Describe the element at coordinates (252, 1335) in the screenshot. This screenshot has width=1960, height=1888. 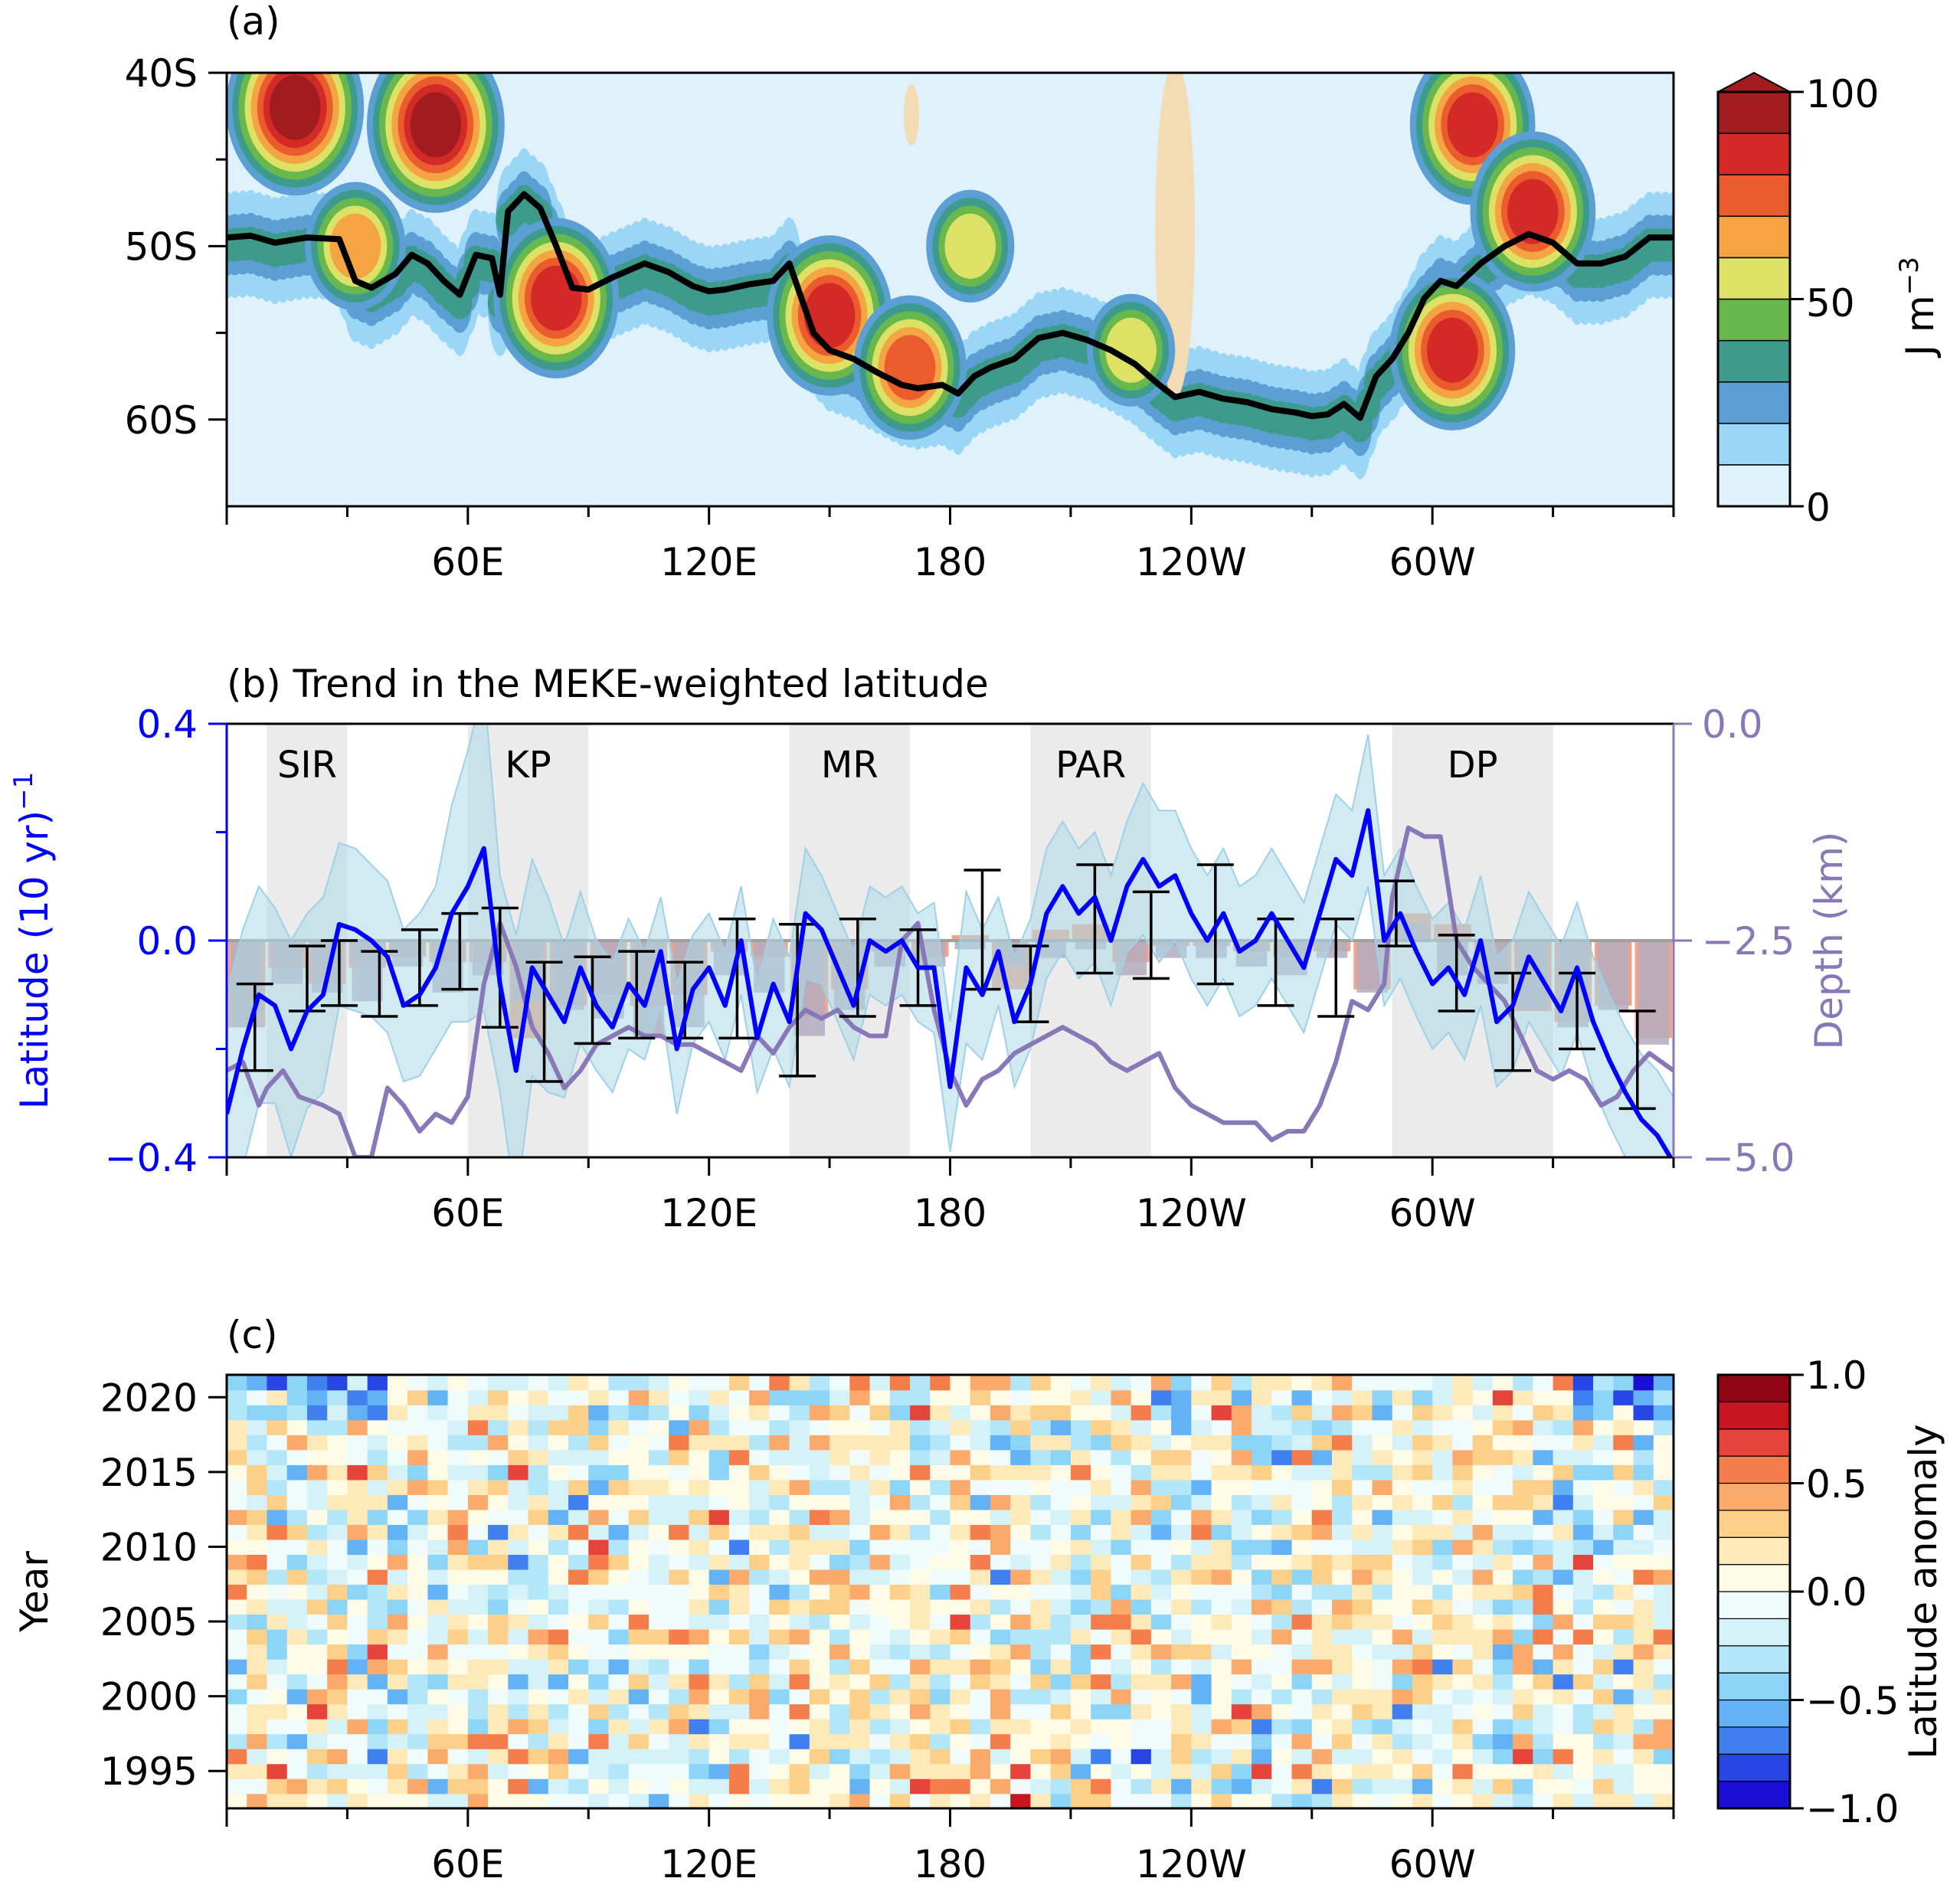
I see `panel-c-label: (c)` at that location.